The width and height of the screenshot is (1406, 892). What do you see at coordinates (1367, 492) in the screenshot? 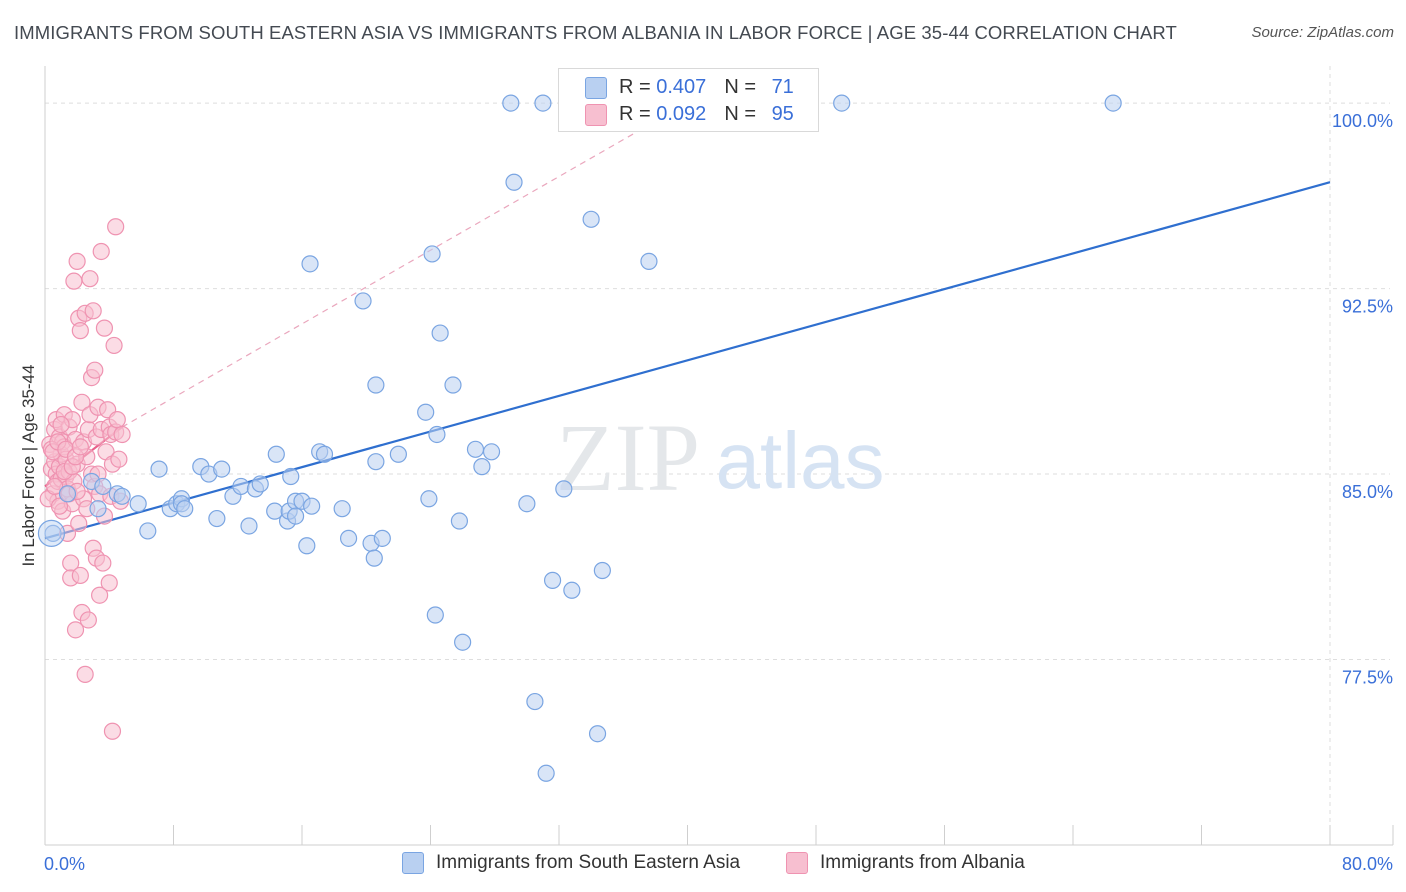
I see `y-tick-label: 85.0%` at bounding box center [1367, 492].